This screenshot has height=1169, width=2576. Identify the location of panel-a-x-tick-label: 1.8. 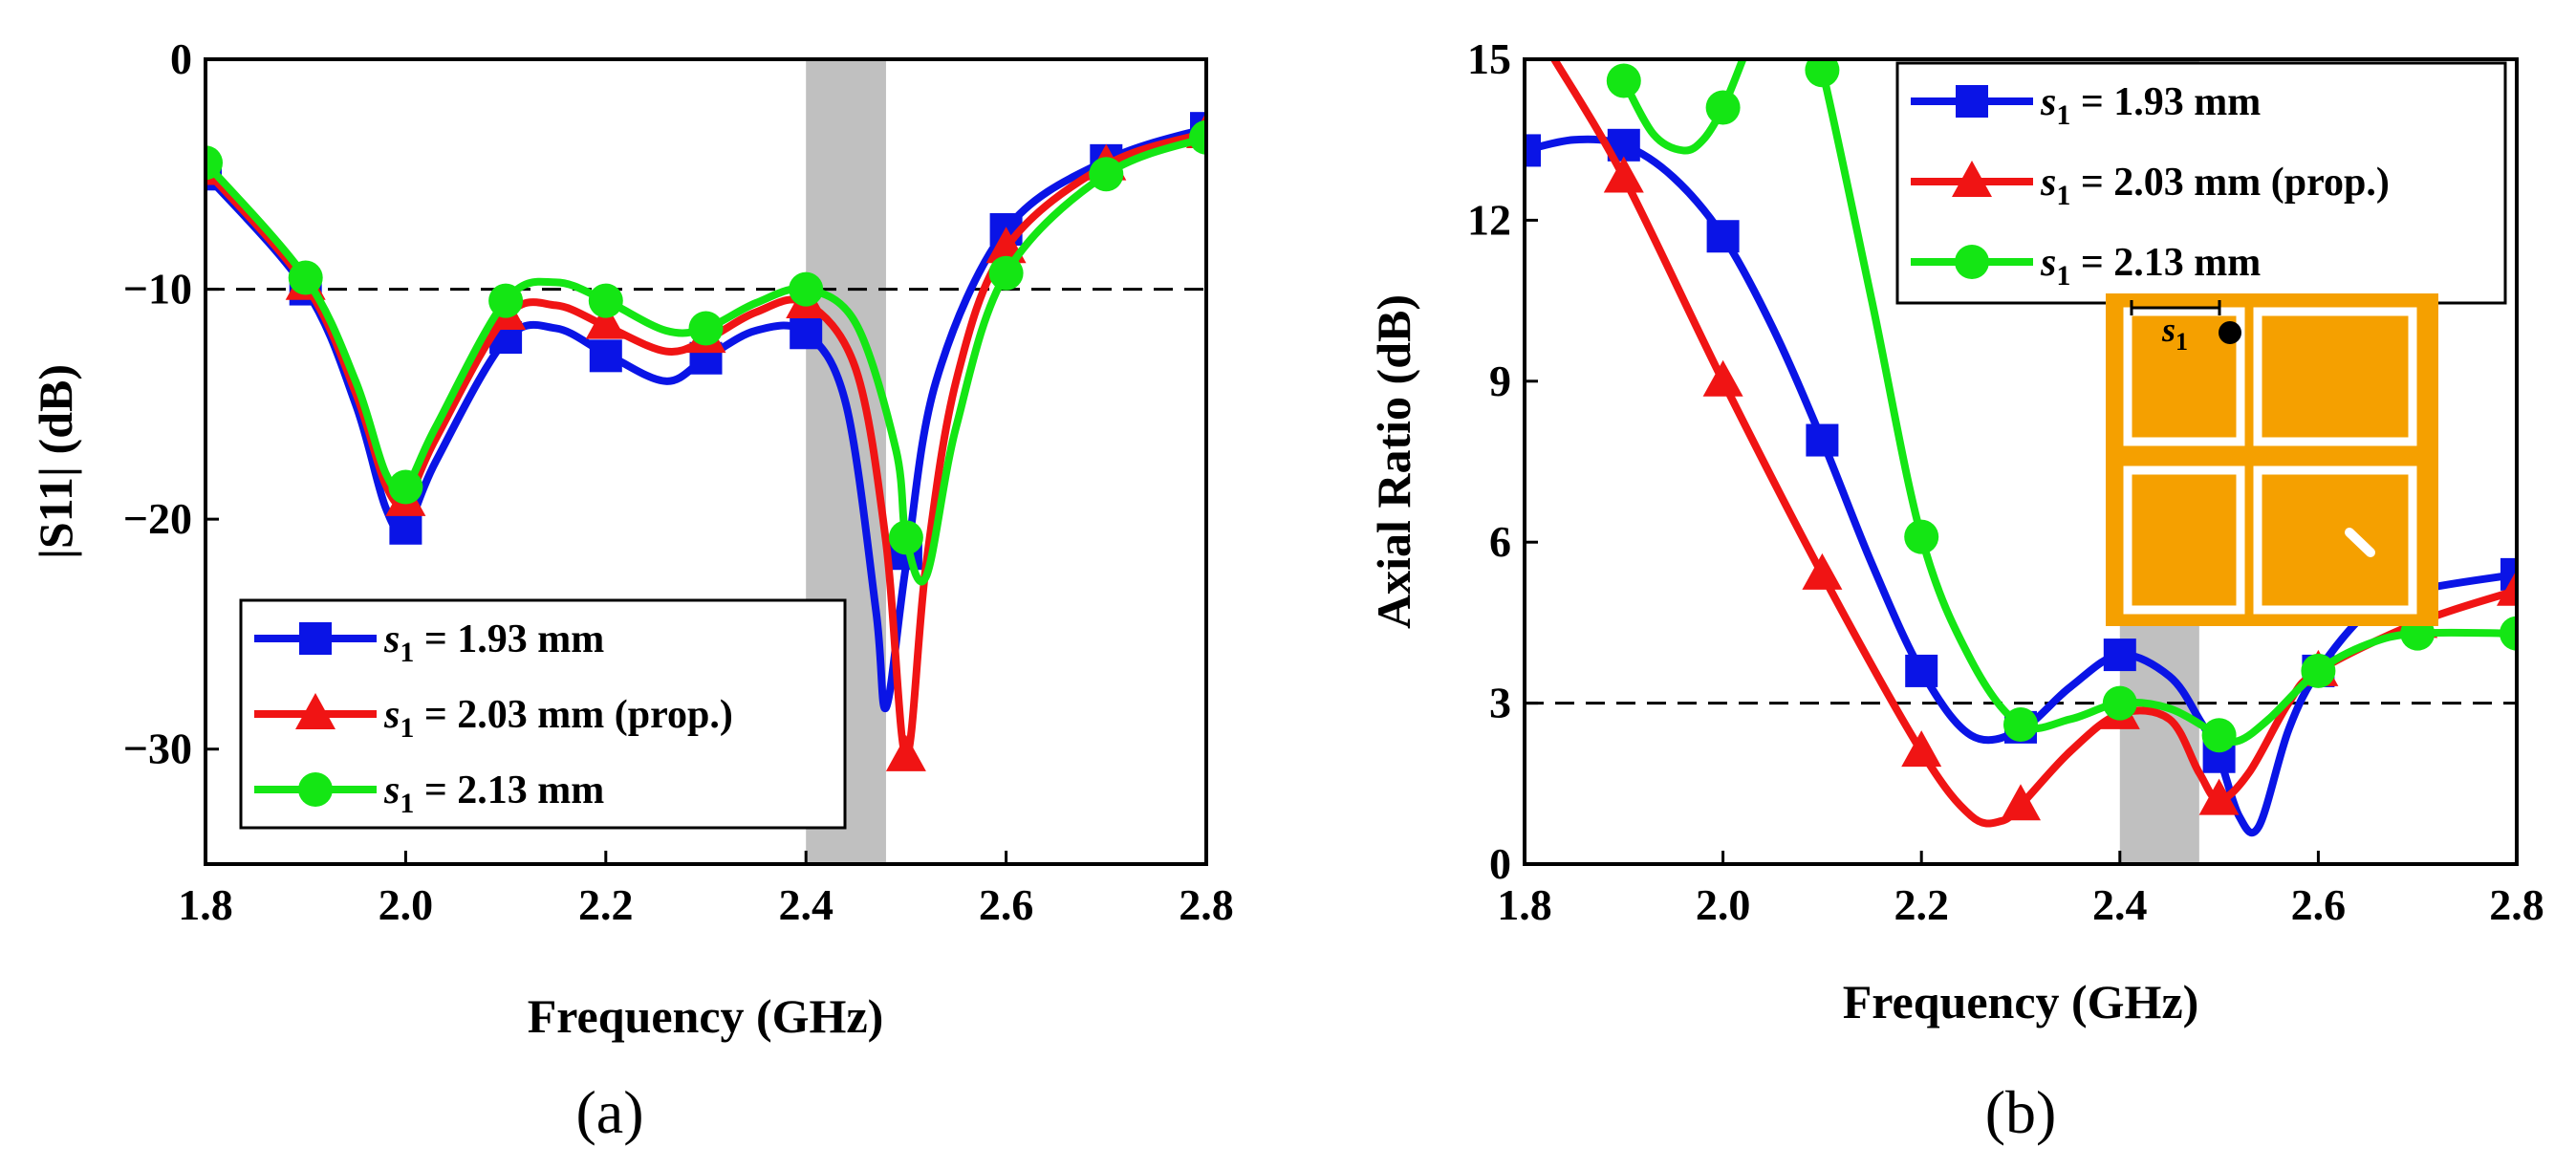
(205, 904).